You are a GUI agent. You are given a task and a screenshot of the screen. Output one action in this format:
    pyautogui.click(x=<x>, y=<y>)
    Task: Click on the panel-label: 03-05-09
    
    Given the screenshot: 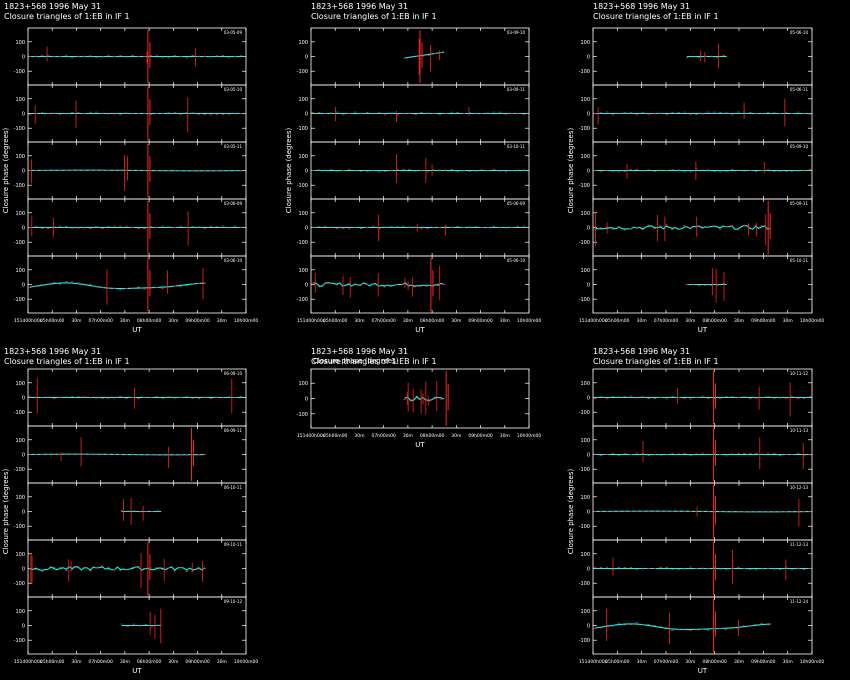 What is the action you would take?
    pyautogui.click(x=233, y=32)
    